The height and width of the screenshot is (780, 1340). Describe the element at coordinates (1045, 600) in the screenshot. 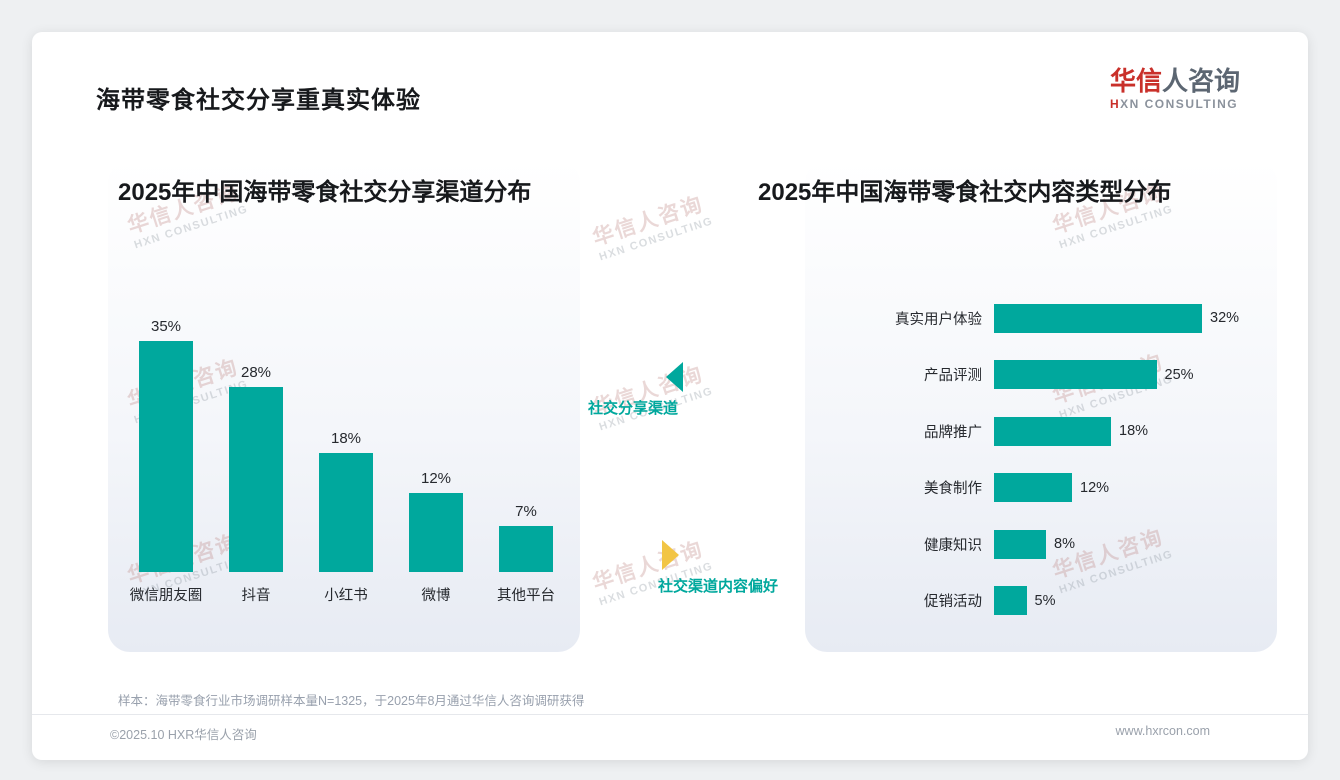

I see `bar-value-label: 5%` at that location.